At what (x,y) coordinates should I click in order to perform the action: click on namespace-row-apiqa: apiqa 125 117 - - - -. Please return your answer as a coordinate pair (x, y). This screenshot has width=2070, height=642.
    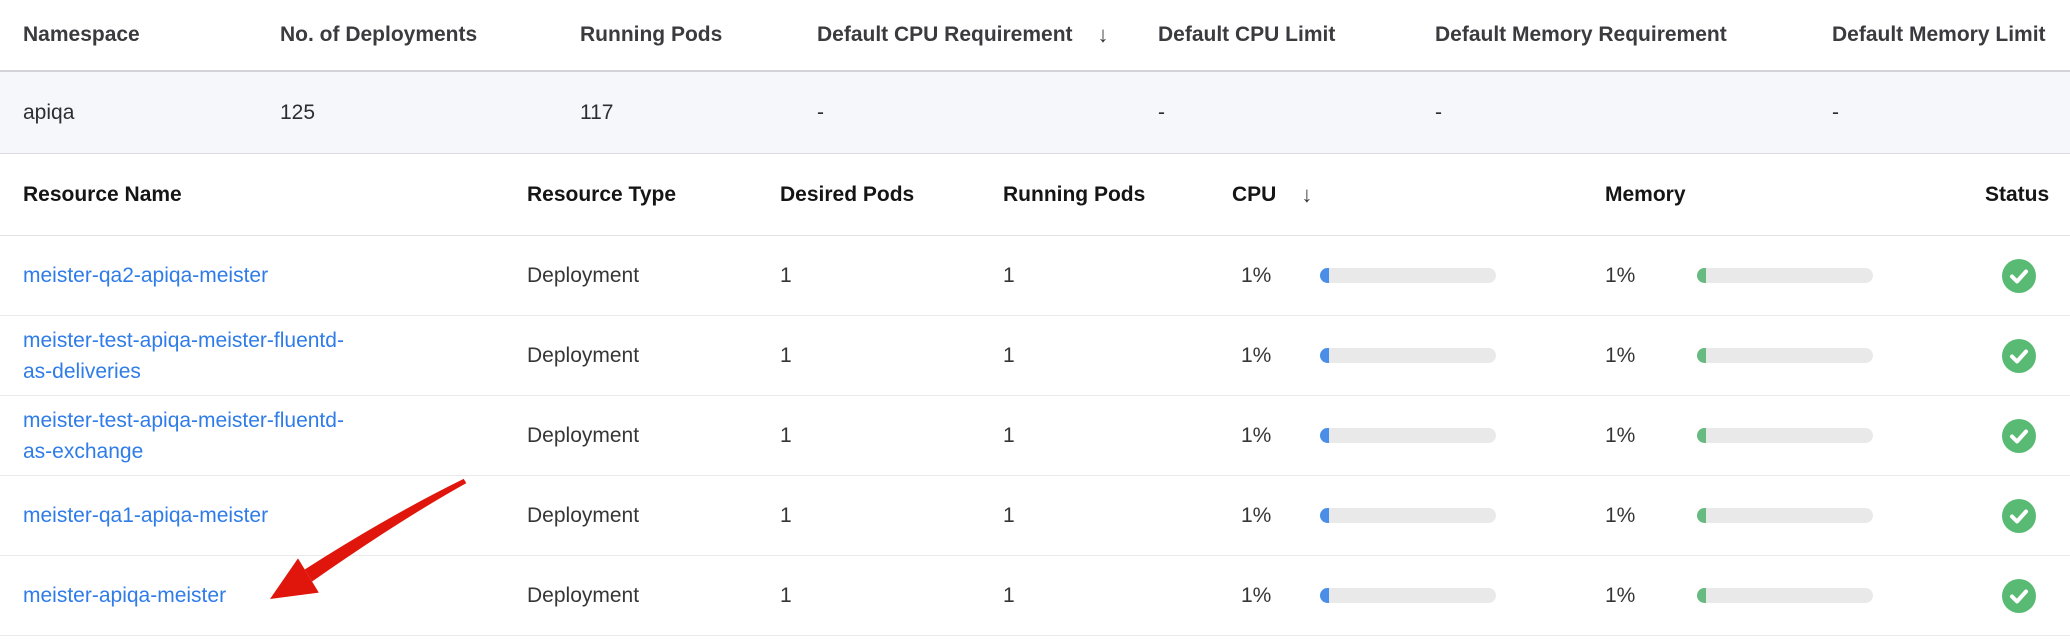
    Looking at the image, I should click on (1035, 113).